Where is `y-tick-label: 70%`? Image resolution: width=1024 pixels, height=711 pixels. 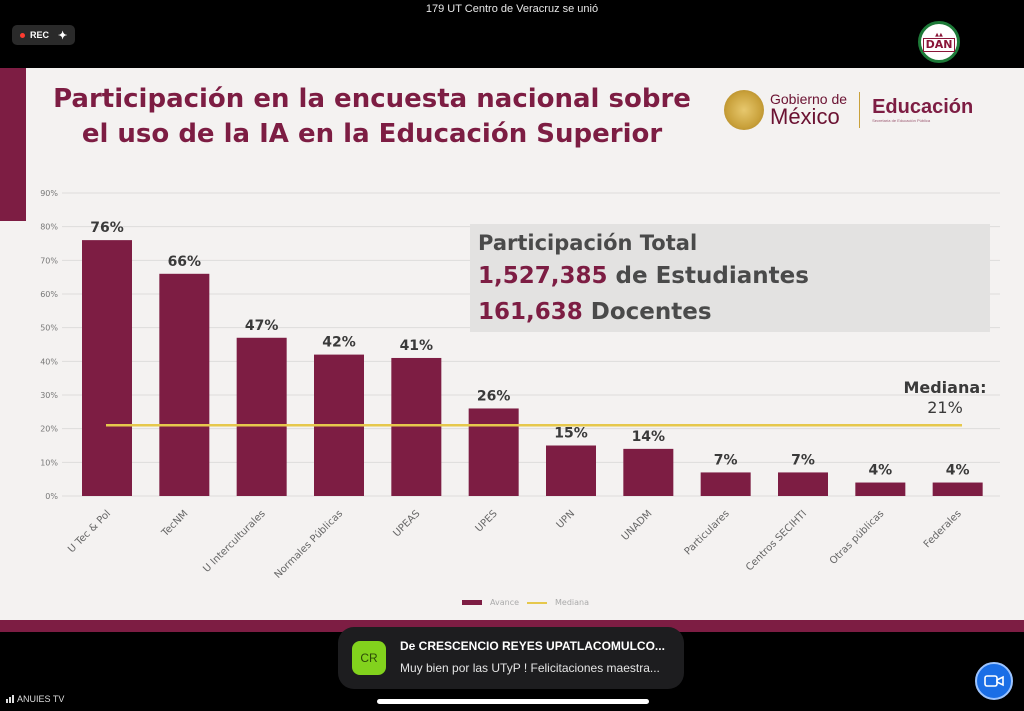
y-tick-label: 70% is located at coordinates (49, 260).